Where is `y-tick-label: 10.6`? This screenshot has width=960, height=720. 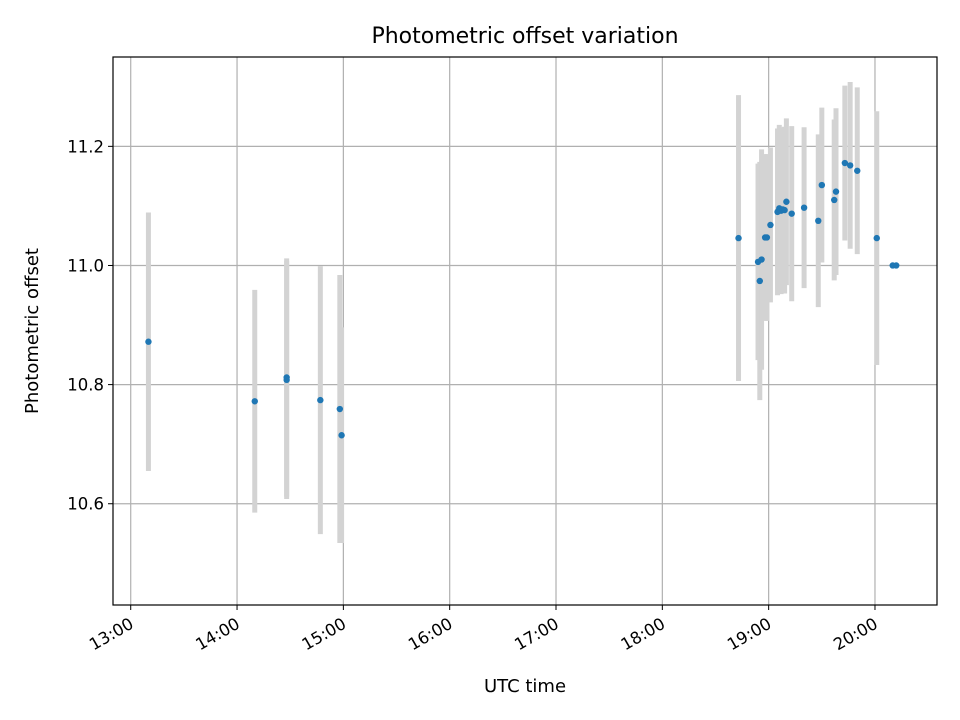 y-tick-label: 10.6 is located at coordinates (85, 504).